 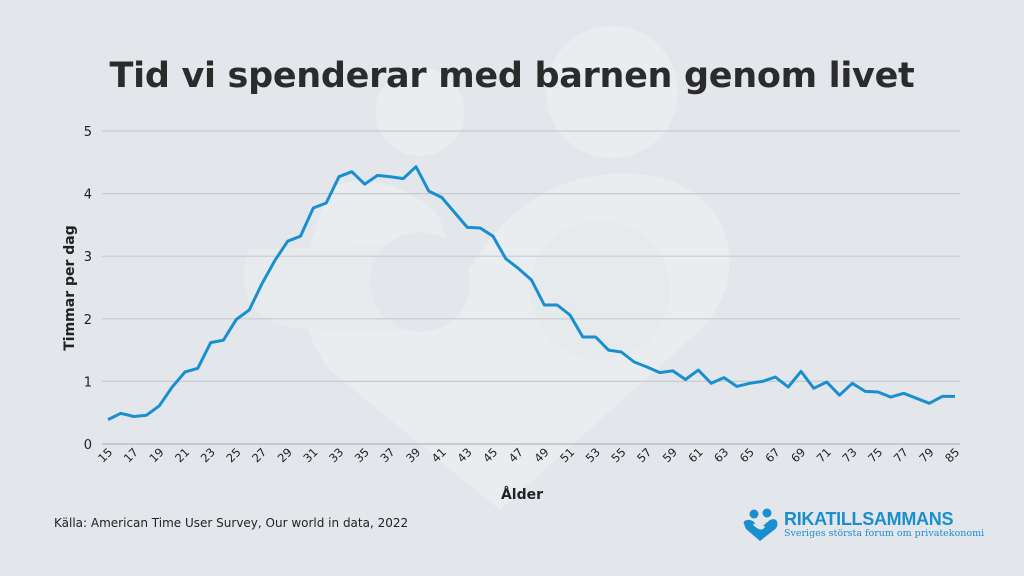 I want to click on chart-title: Tid vi spenderar med barnen genom livet, so click(x=512, y=76).